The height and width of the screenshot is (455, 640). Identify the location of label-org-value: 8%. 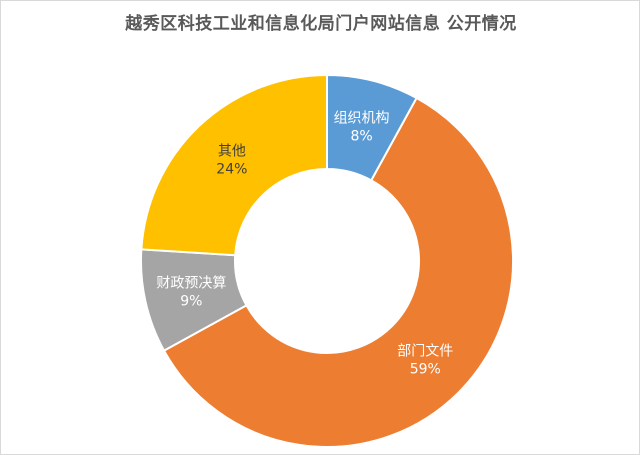
(361, 136).